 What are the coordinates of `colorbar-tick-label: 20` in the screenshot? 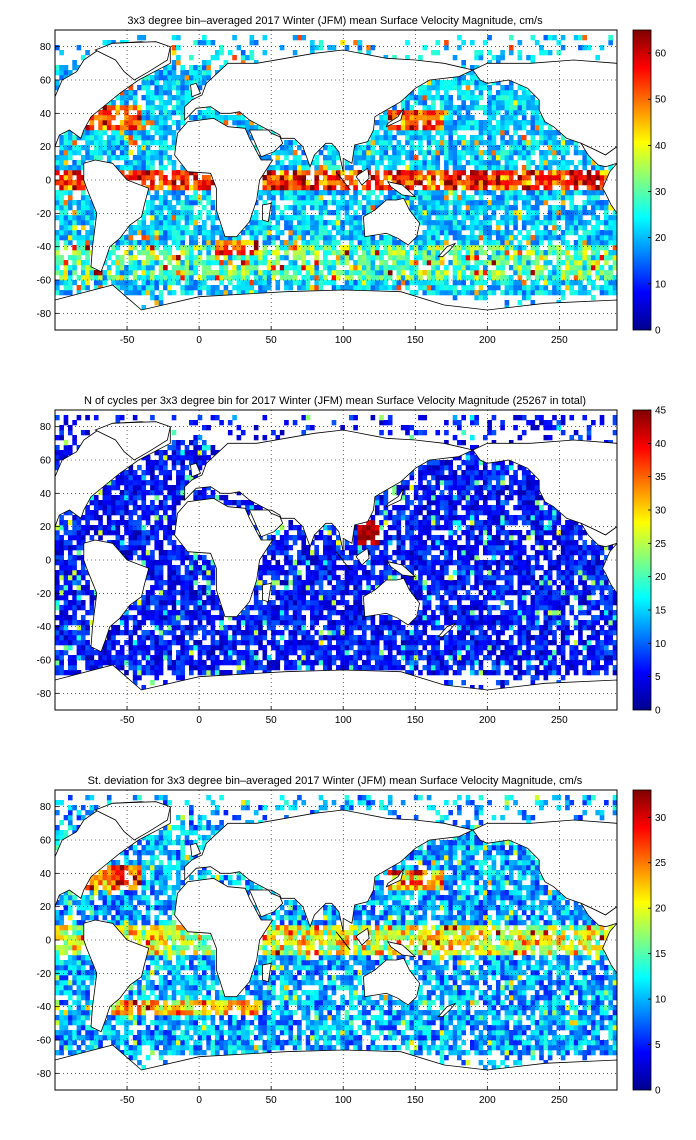 It's located at (661, 238).